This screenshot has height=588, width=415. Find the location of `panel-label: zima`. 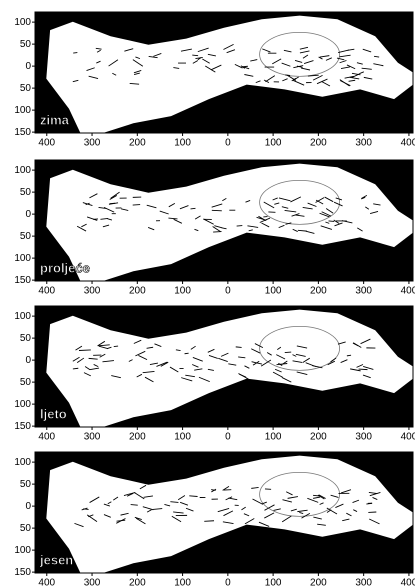

panel-label: zima is located at coordinates (55, 119).